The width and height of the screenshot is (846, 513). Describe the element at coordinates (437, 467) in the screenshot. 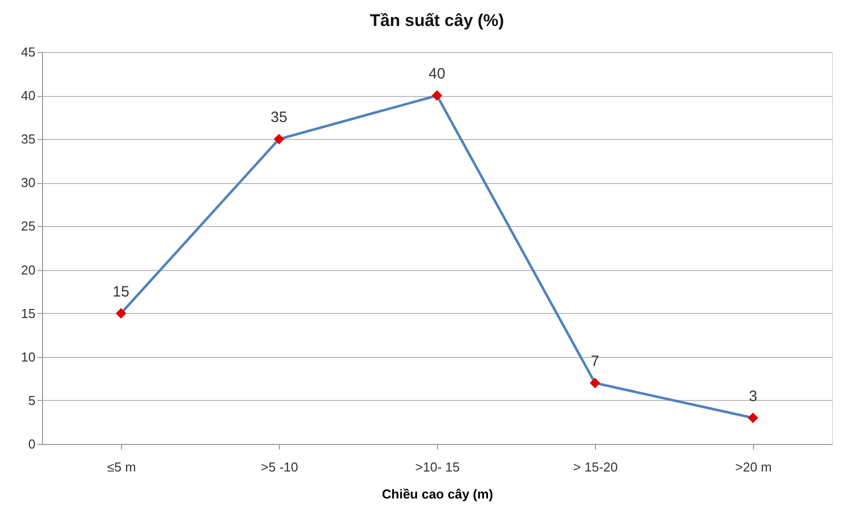

I see `x-tick-label: >10- 15` at that location.